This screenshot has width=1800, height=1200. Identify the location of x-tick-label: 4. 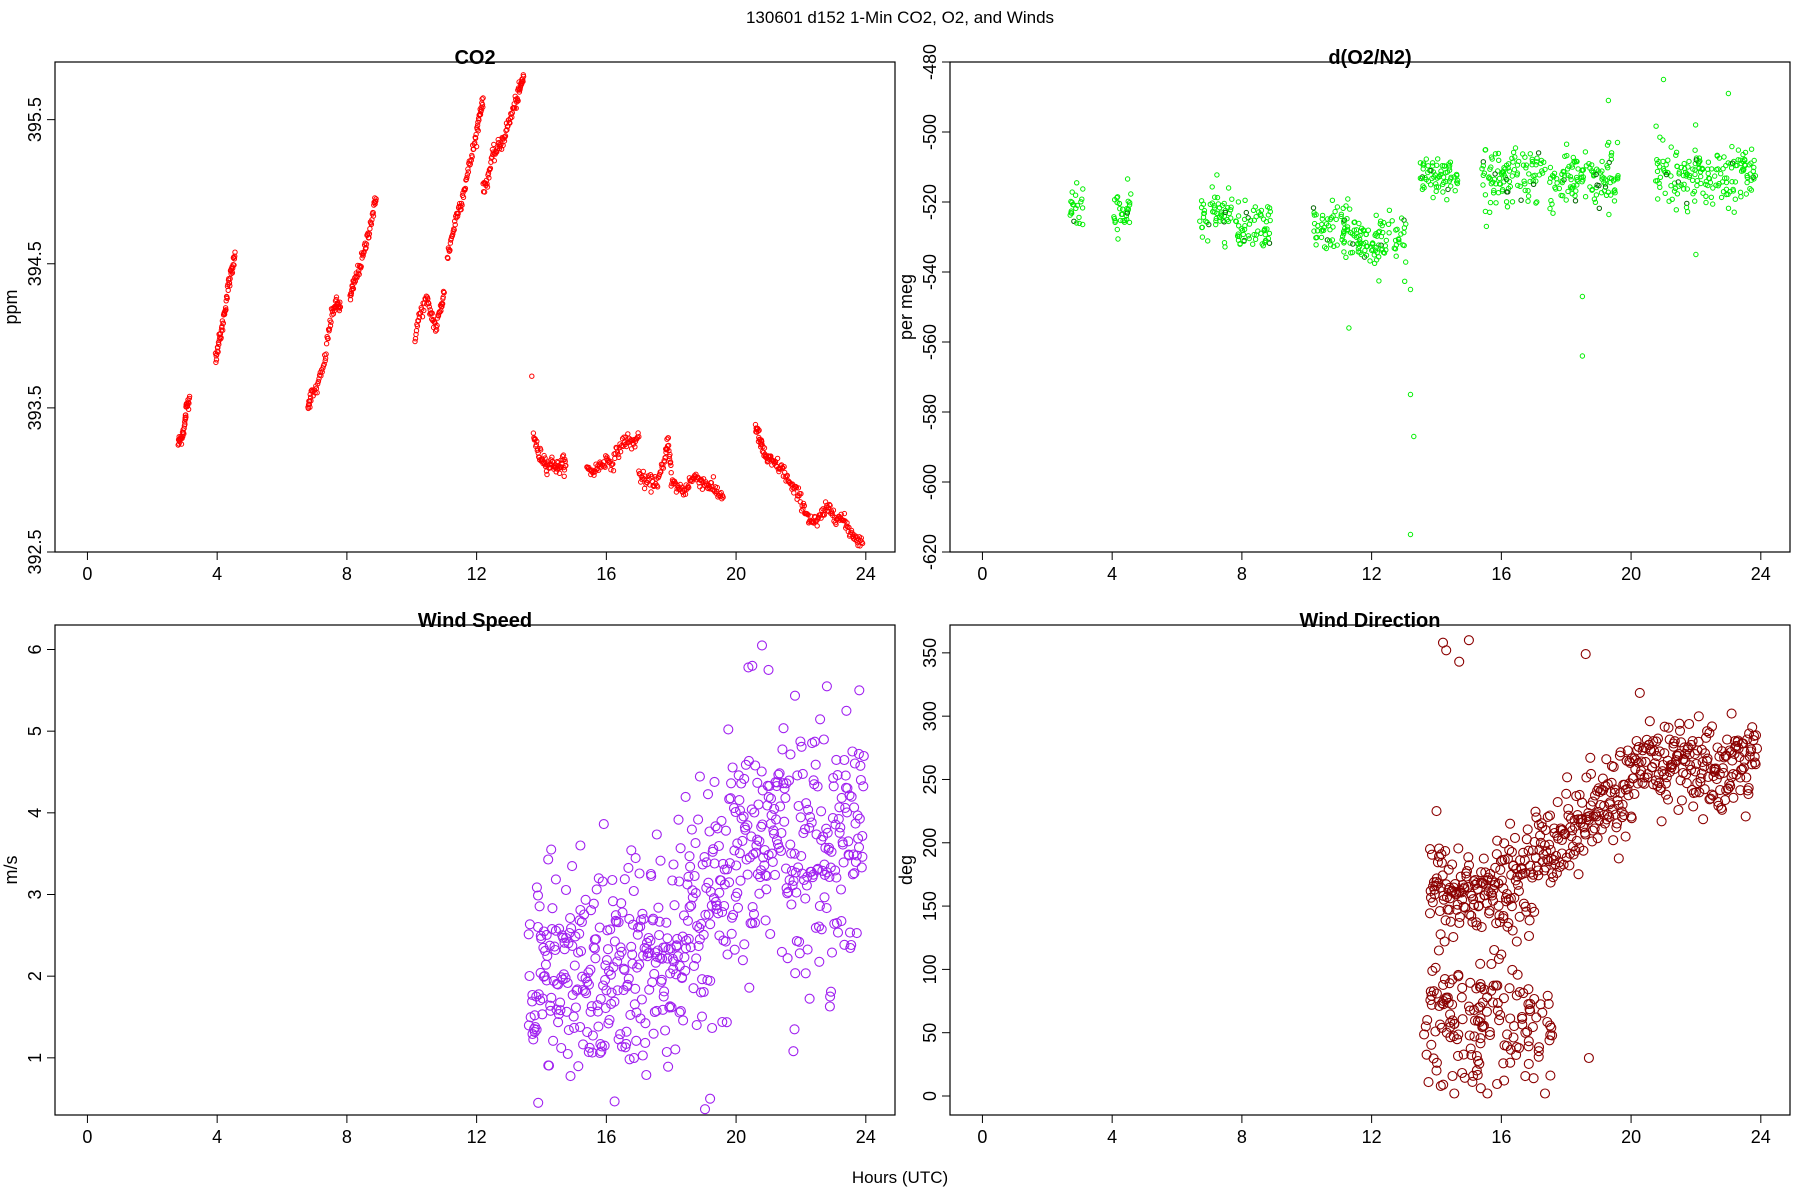
(217, 1137).